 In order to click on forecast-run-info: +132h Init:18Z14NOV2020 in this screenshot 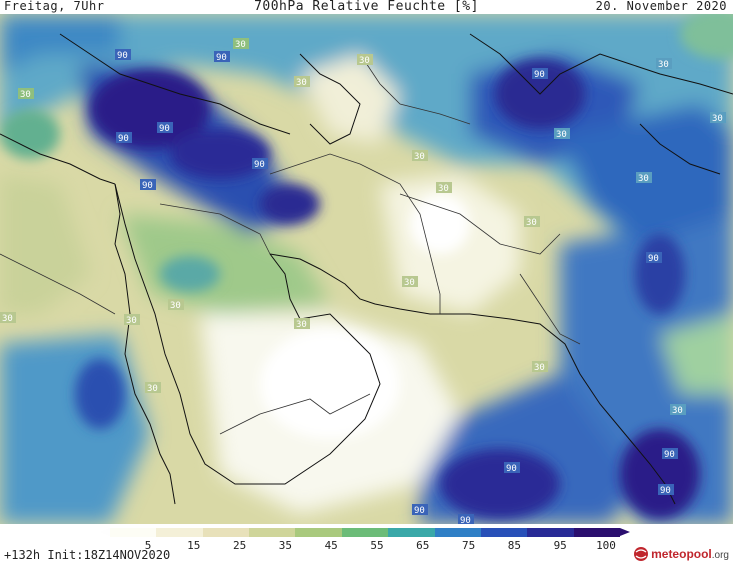, I will do `click(87, 555)`.